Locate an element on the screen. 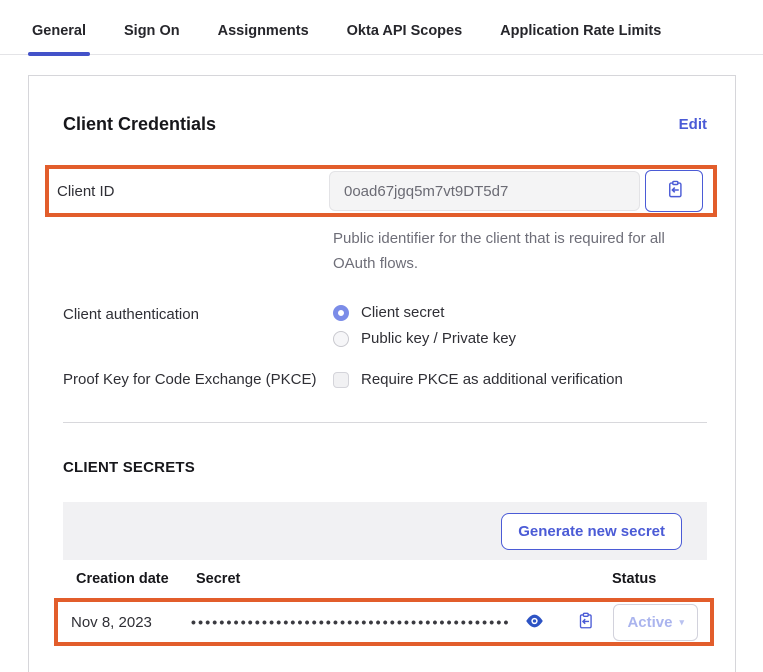 The height and width of the screenshot is (672, 763). tab-okta-api-scopes: Okta API Scopes is located at coordinates (404, 31).